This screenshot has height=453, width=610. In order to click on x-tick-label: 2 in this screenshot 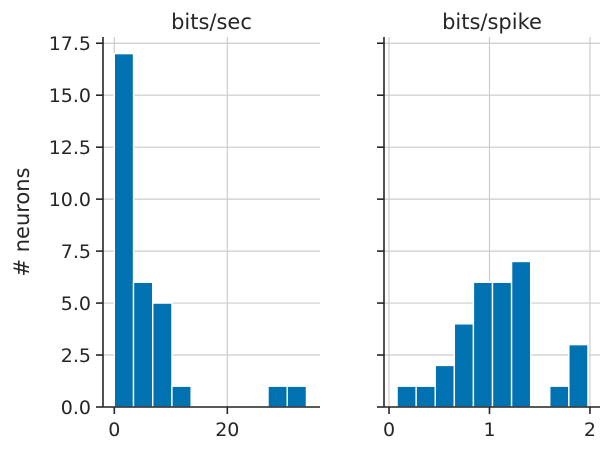, I will do `click(590, 430)`.